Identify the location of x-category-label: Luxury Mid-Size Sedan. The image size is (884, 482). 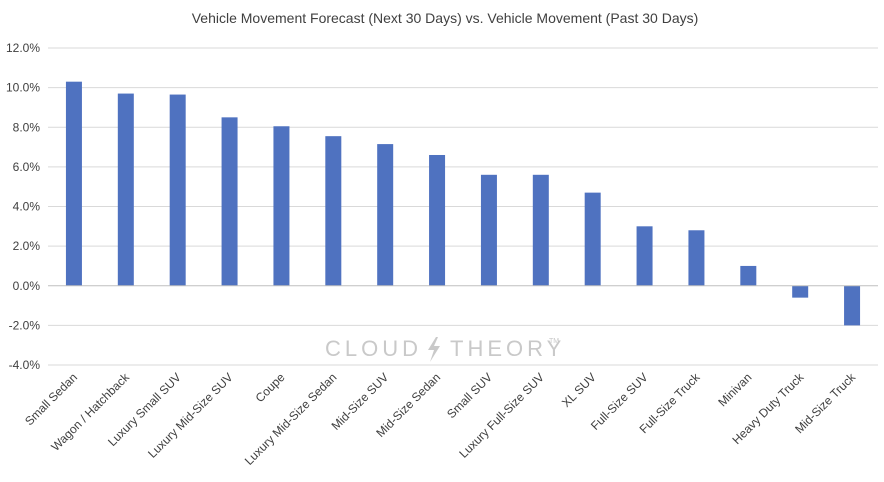
(291, 419).